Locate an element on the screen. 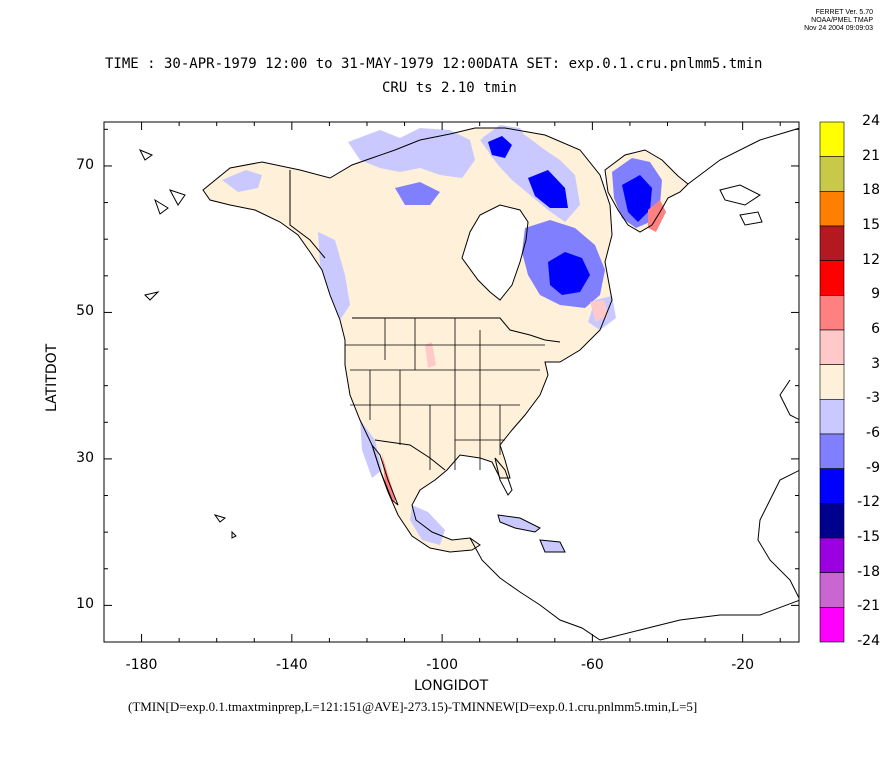 The image size is (887, 765). timestamp: Nov 24 2004 09:09:03 is located at coordinates (838, 28).